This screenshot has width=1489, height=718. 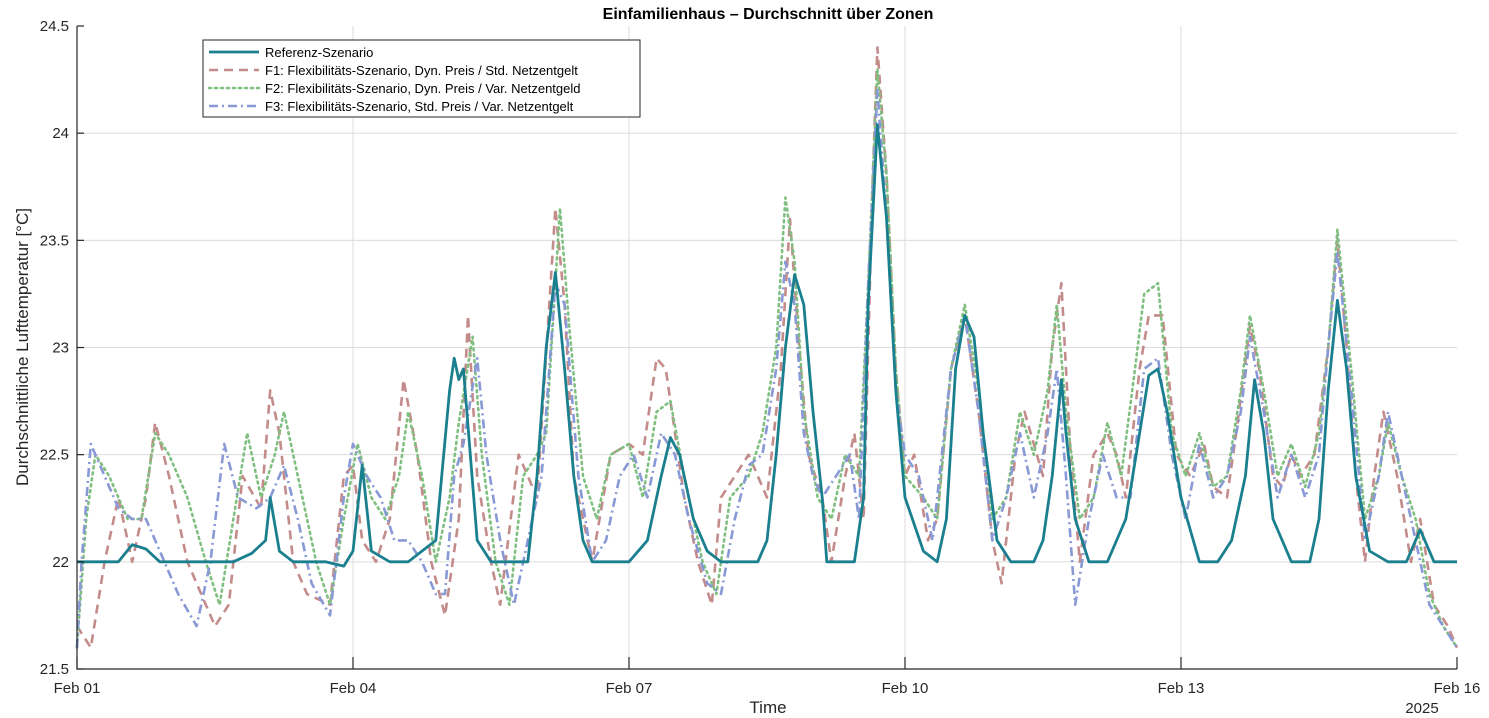 I want to click on x-tick-label: Feb 16, so click(x=1457, y=688).